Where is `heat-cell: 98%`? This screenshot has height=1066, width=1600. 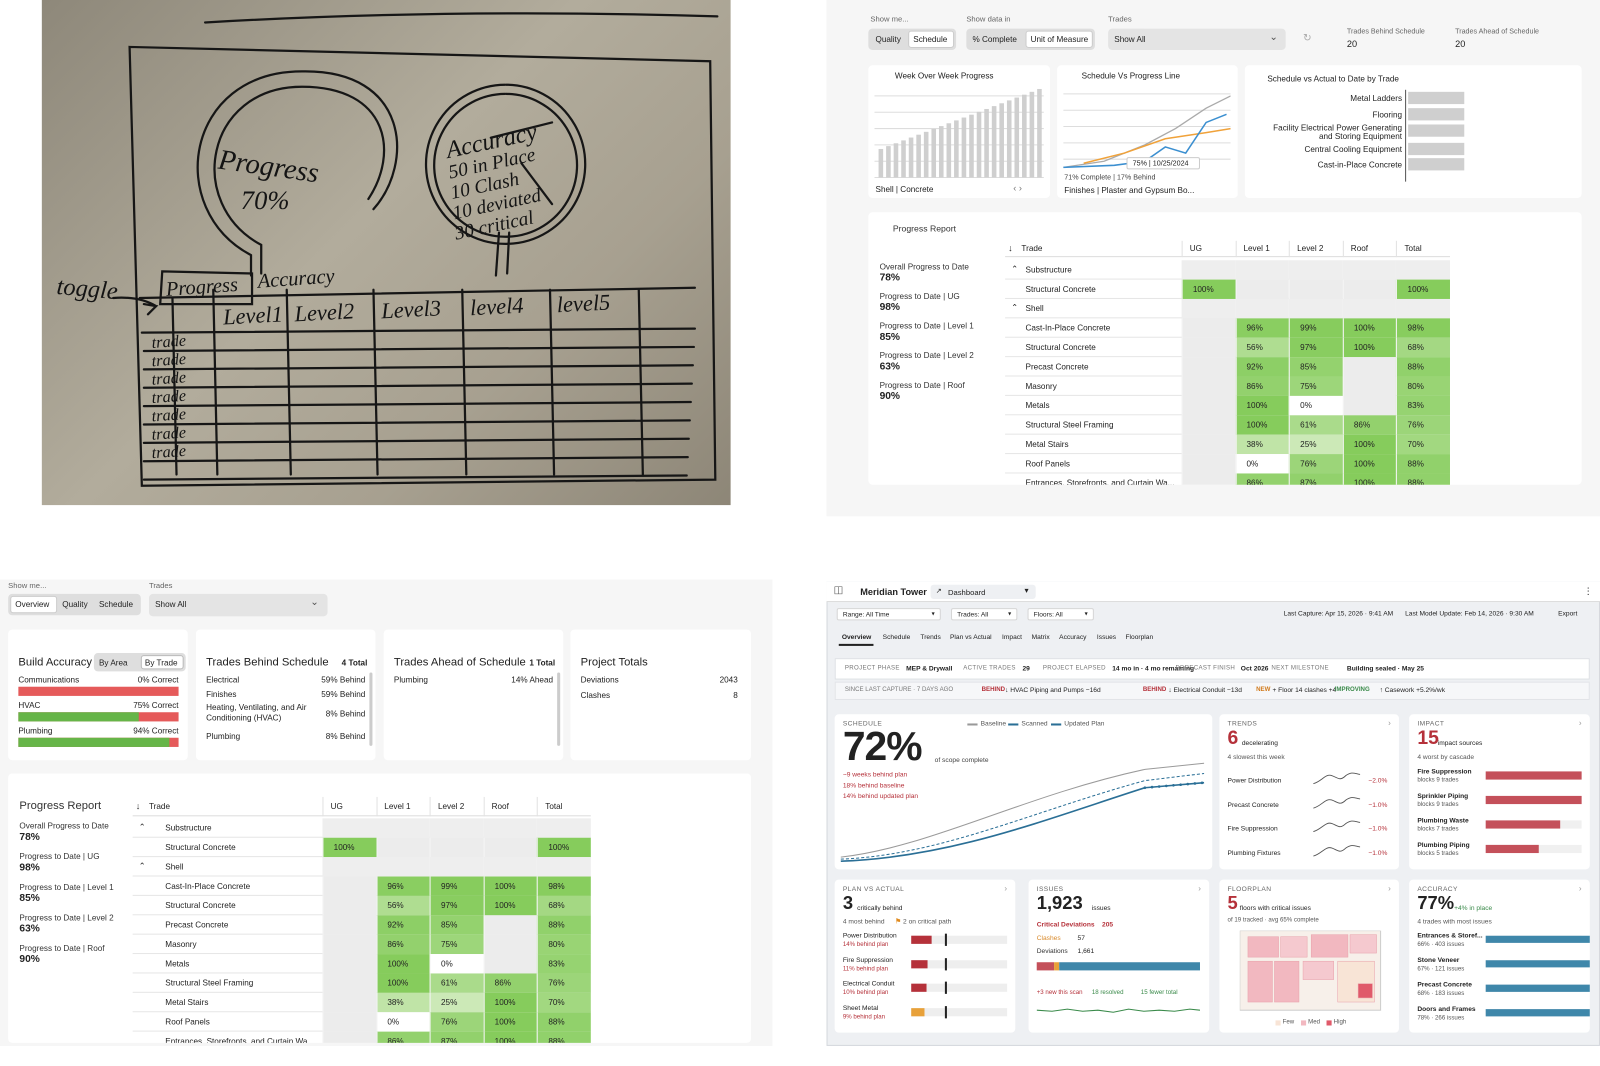
heat-cell: 98% is located at coordinates (1423, 328).